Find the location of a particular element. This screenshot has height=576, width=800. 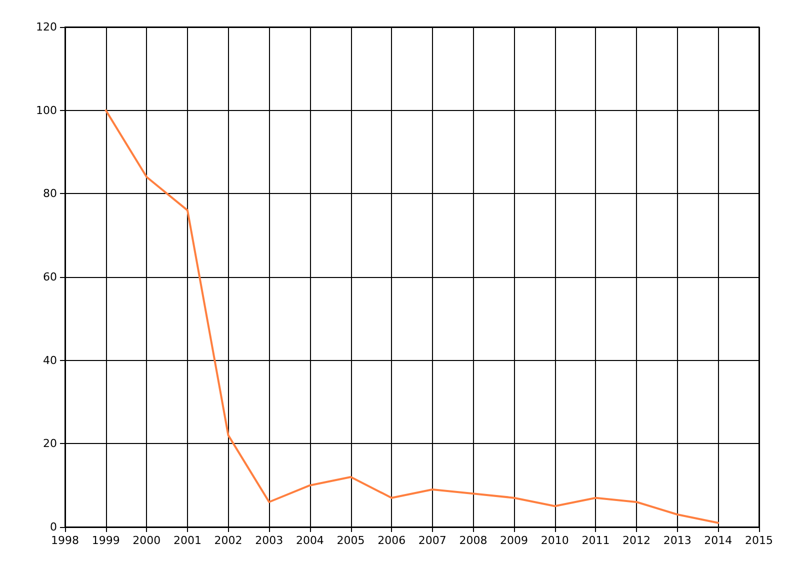

y-tick-label: 120 is located at coordinates (46, 27).